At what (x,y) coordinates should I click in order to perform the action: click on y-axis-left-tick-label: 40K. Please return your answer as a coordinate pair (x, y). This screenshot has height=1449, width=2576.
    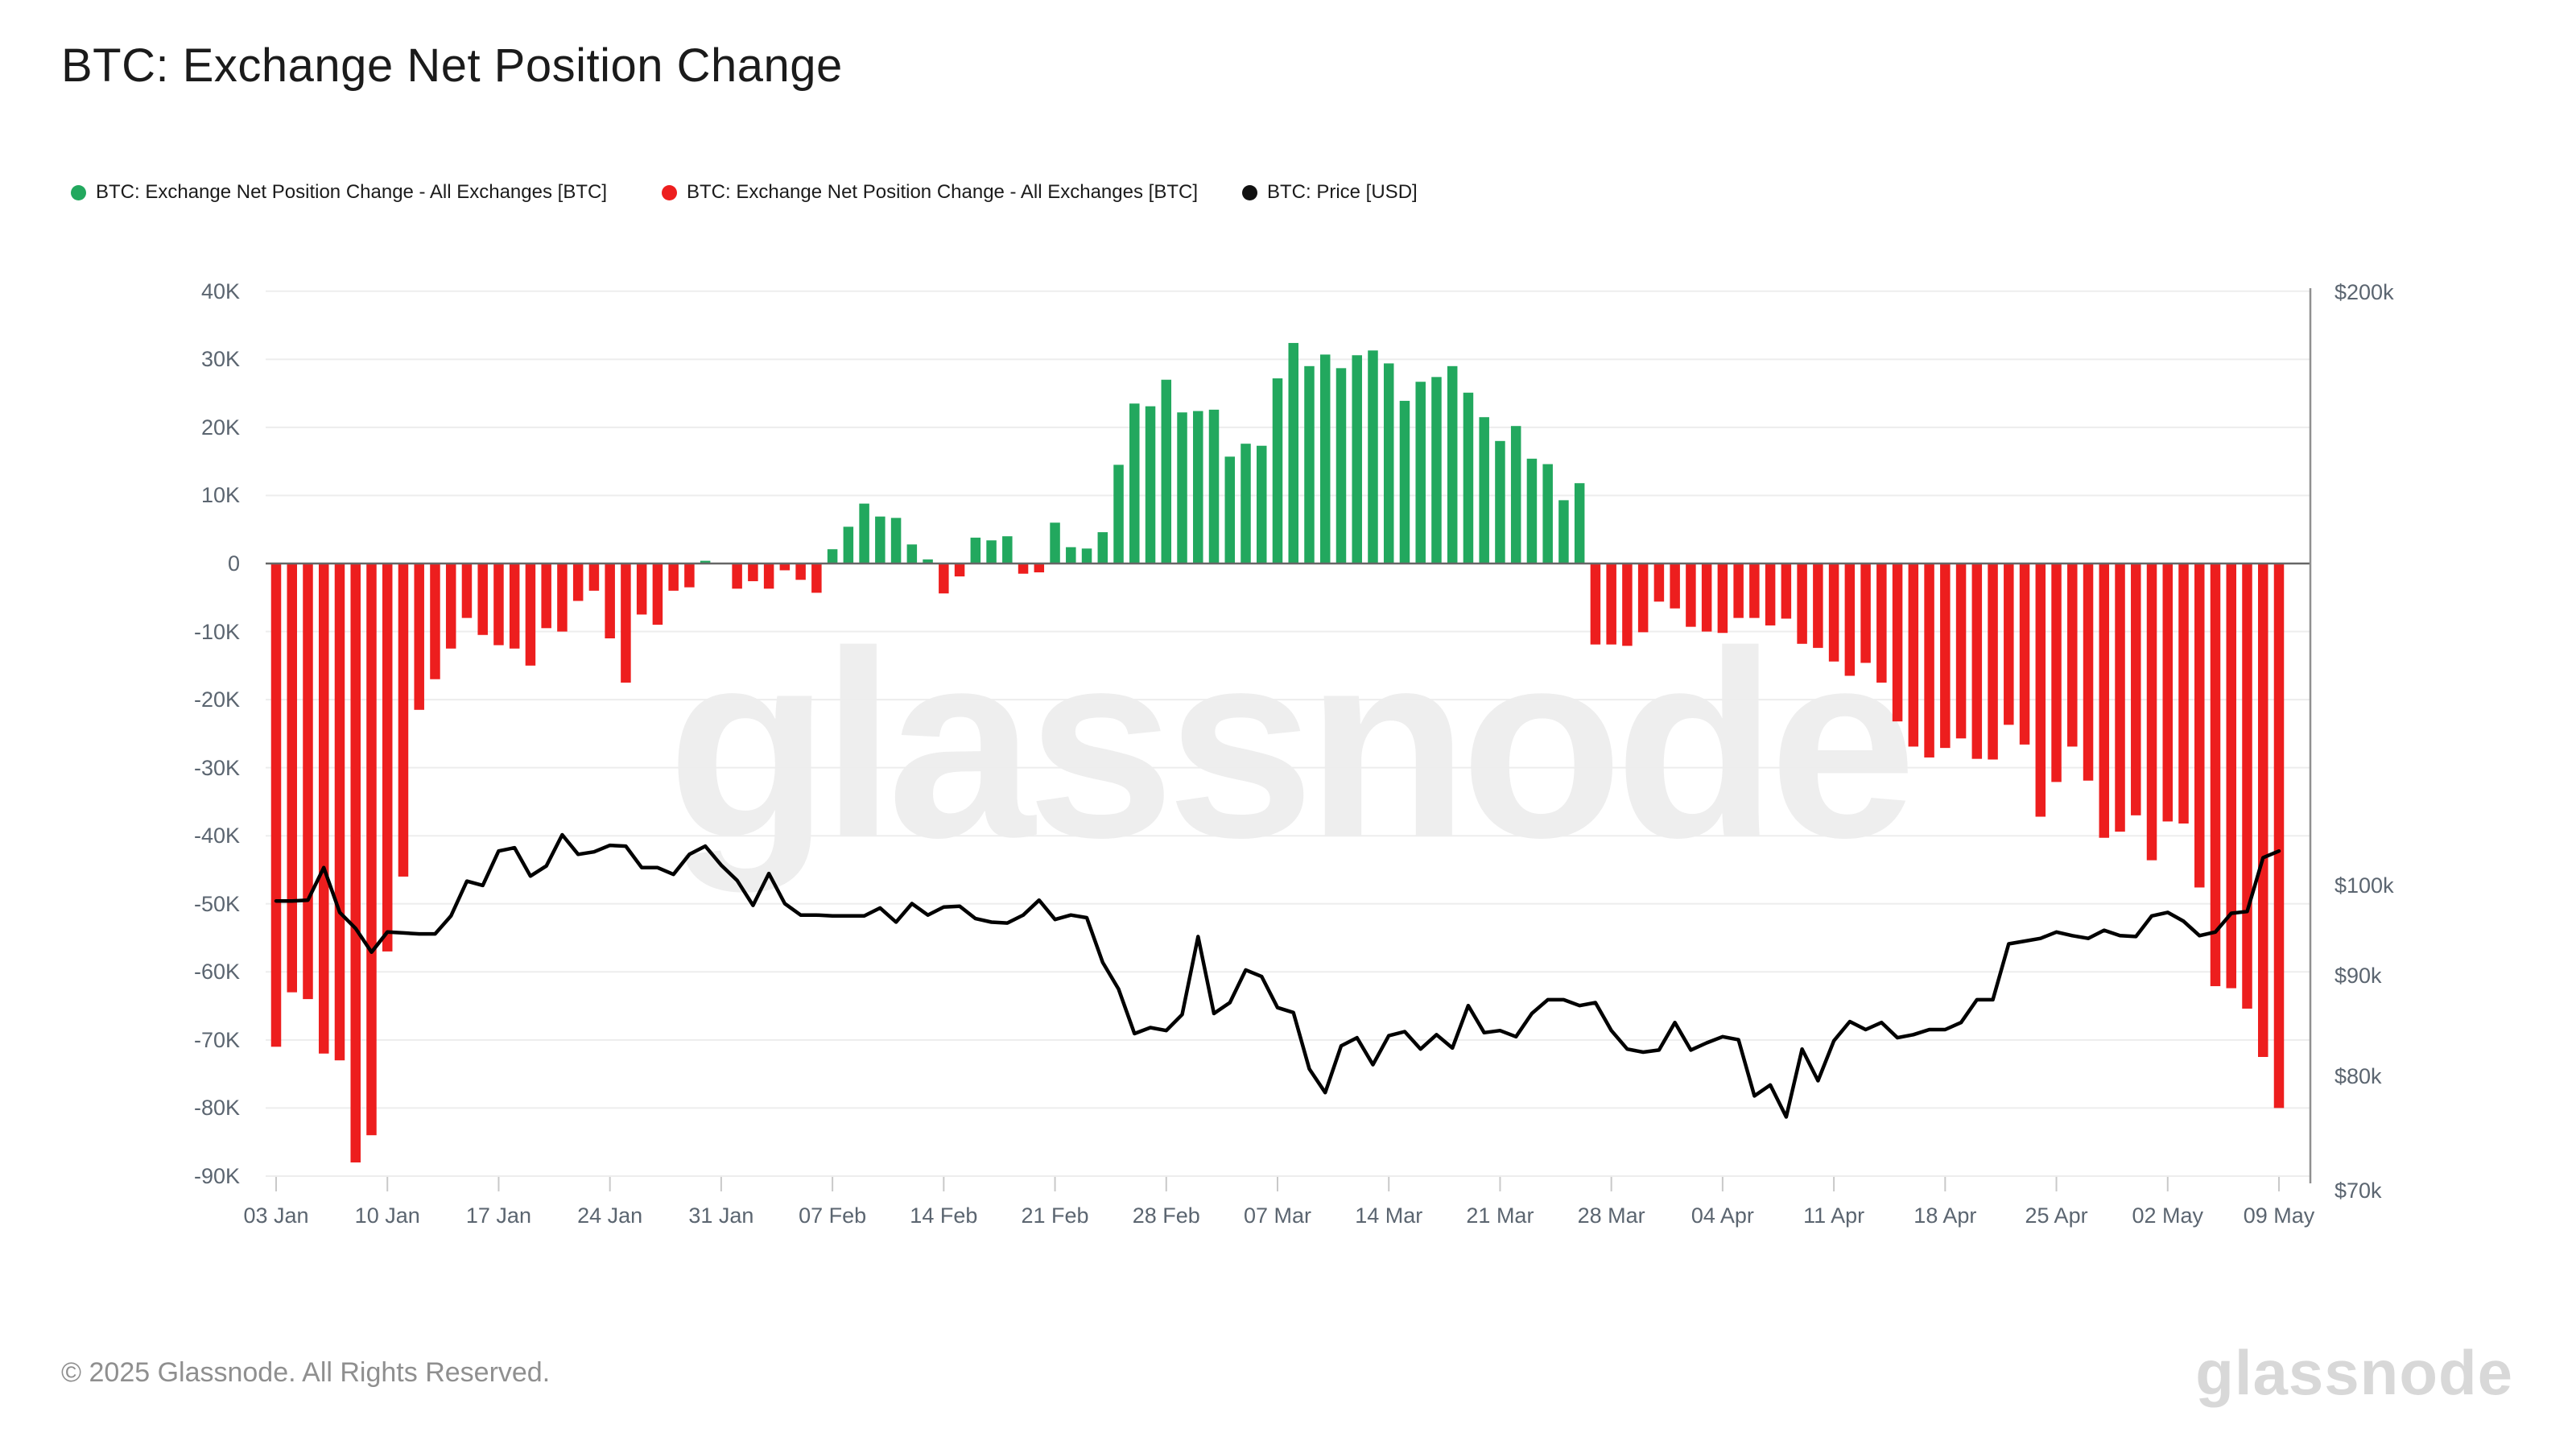
    Looking at the image, I should click on (220, 291).